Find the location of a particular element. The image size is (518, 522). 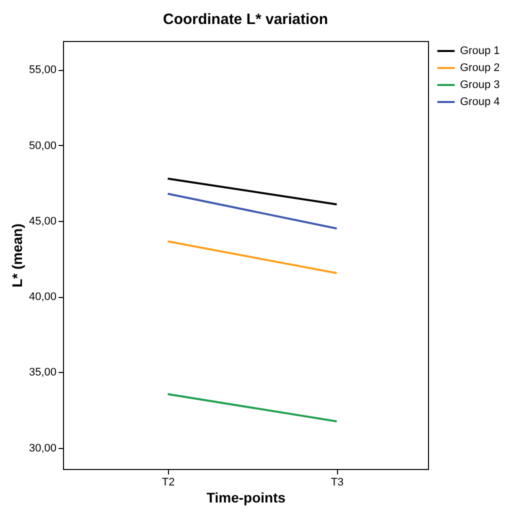

legend-label: Group 2 is located at coordinates (480, 68).